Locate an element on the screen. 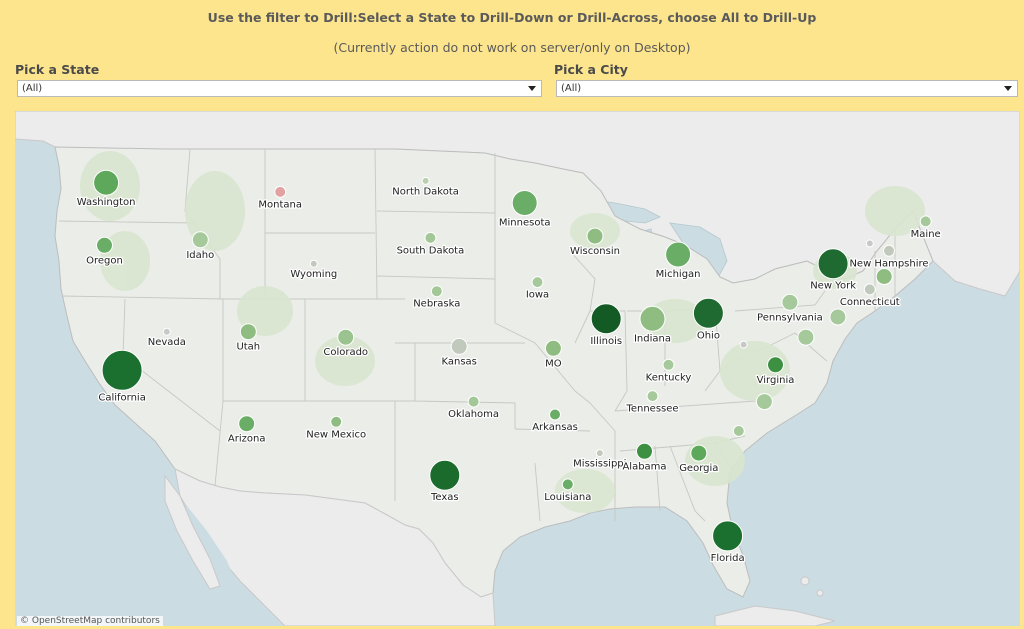 Image resolution: width=1024 pixels, height=629 pixels. state-mark-label: Arkansas is located at coordinates (555, 427).